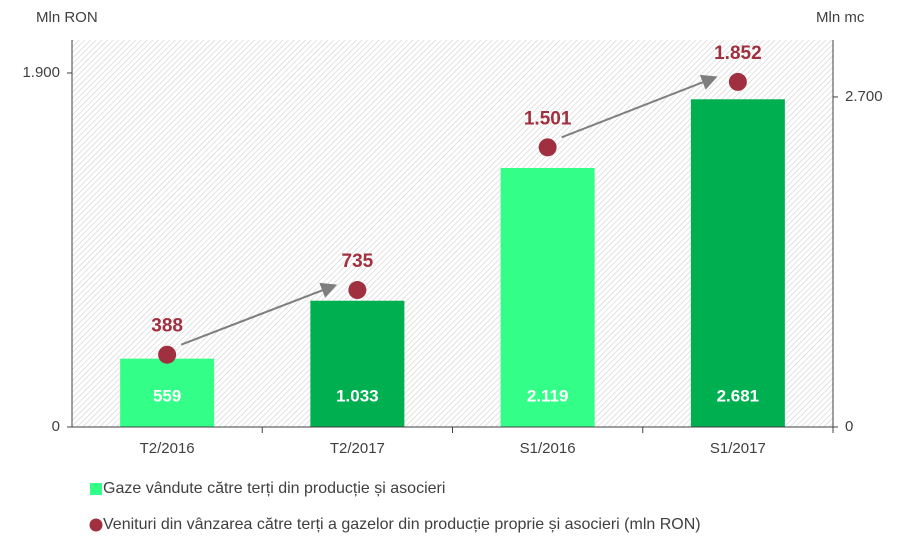 The height and width of the screenshot is (543, 901). Describe the element at coordinates (738, 53) in the screenshot. I see `dot-value-label: 1.852` at that location.